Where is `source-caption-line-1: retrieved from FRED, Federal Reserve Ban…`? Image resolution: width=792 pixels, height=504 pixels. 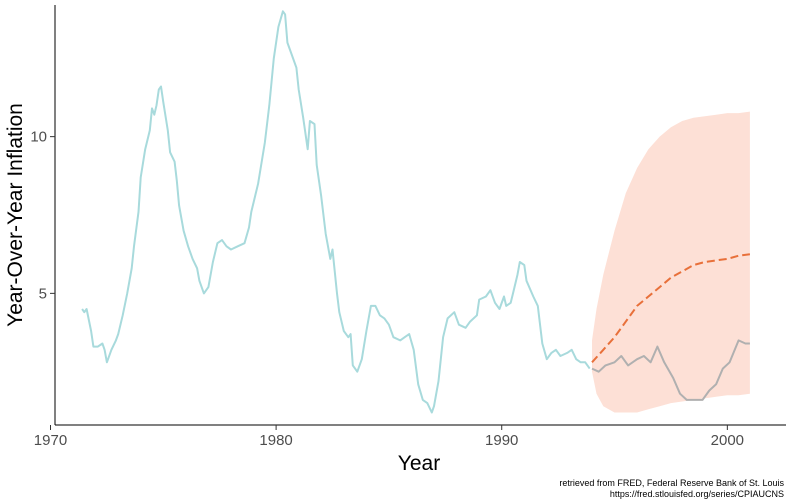 source-caption-line-1: retrieved from FRED, Federal Reserve Ban… is located at coordinates (671, 483).